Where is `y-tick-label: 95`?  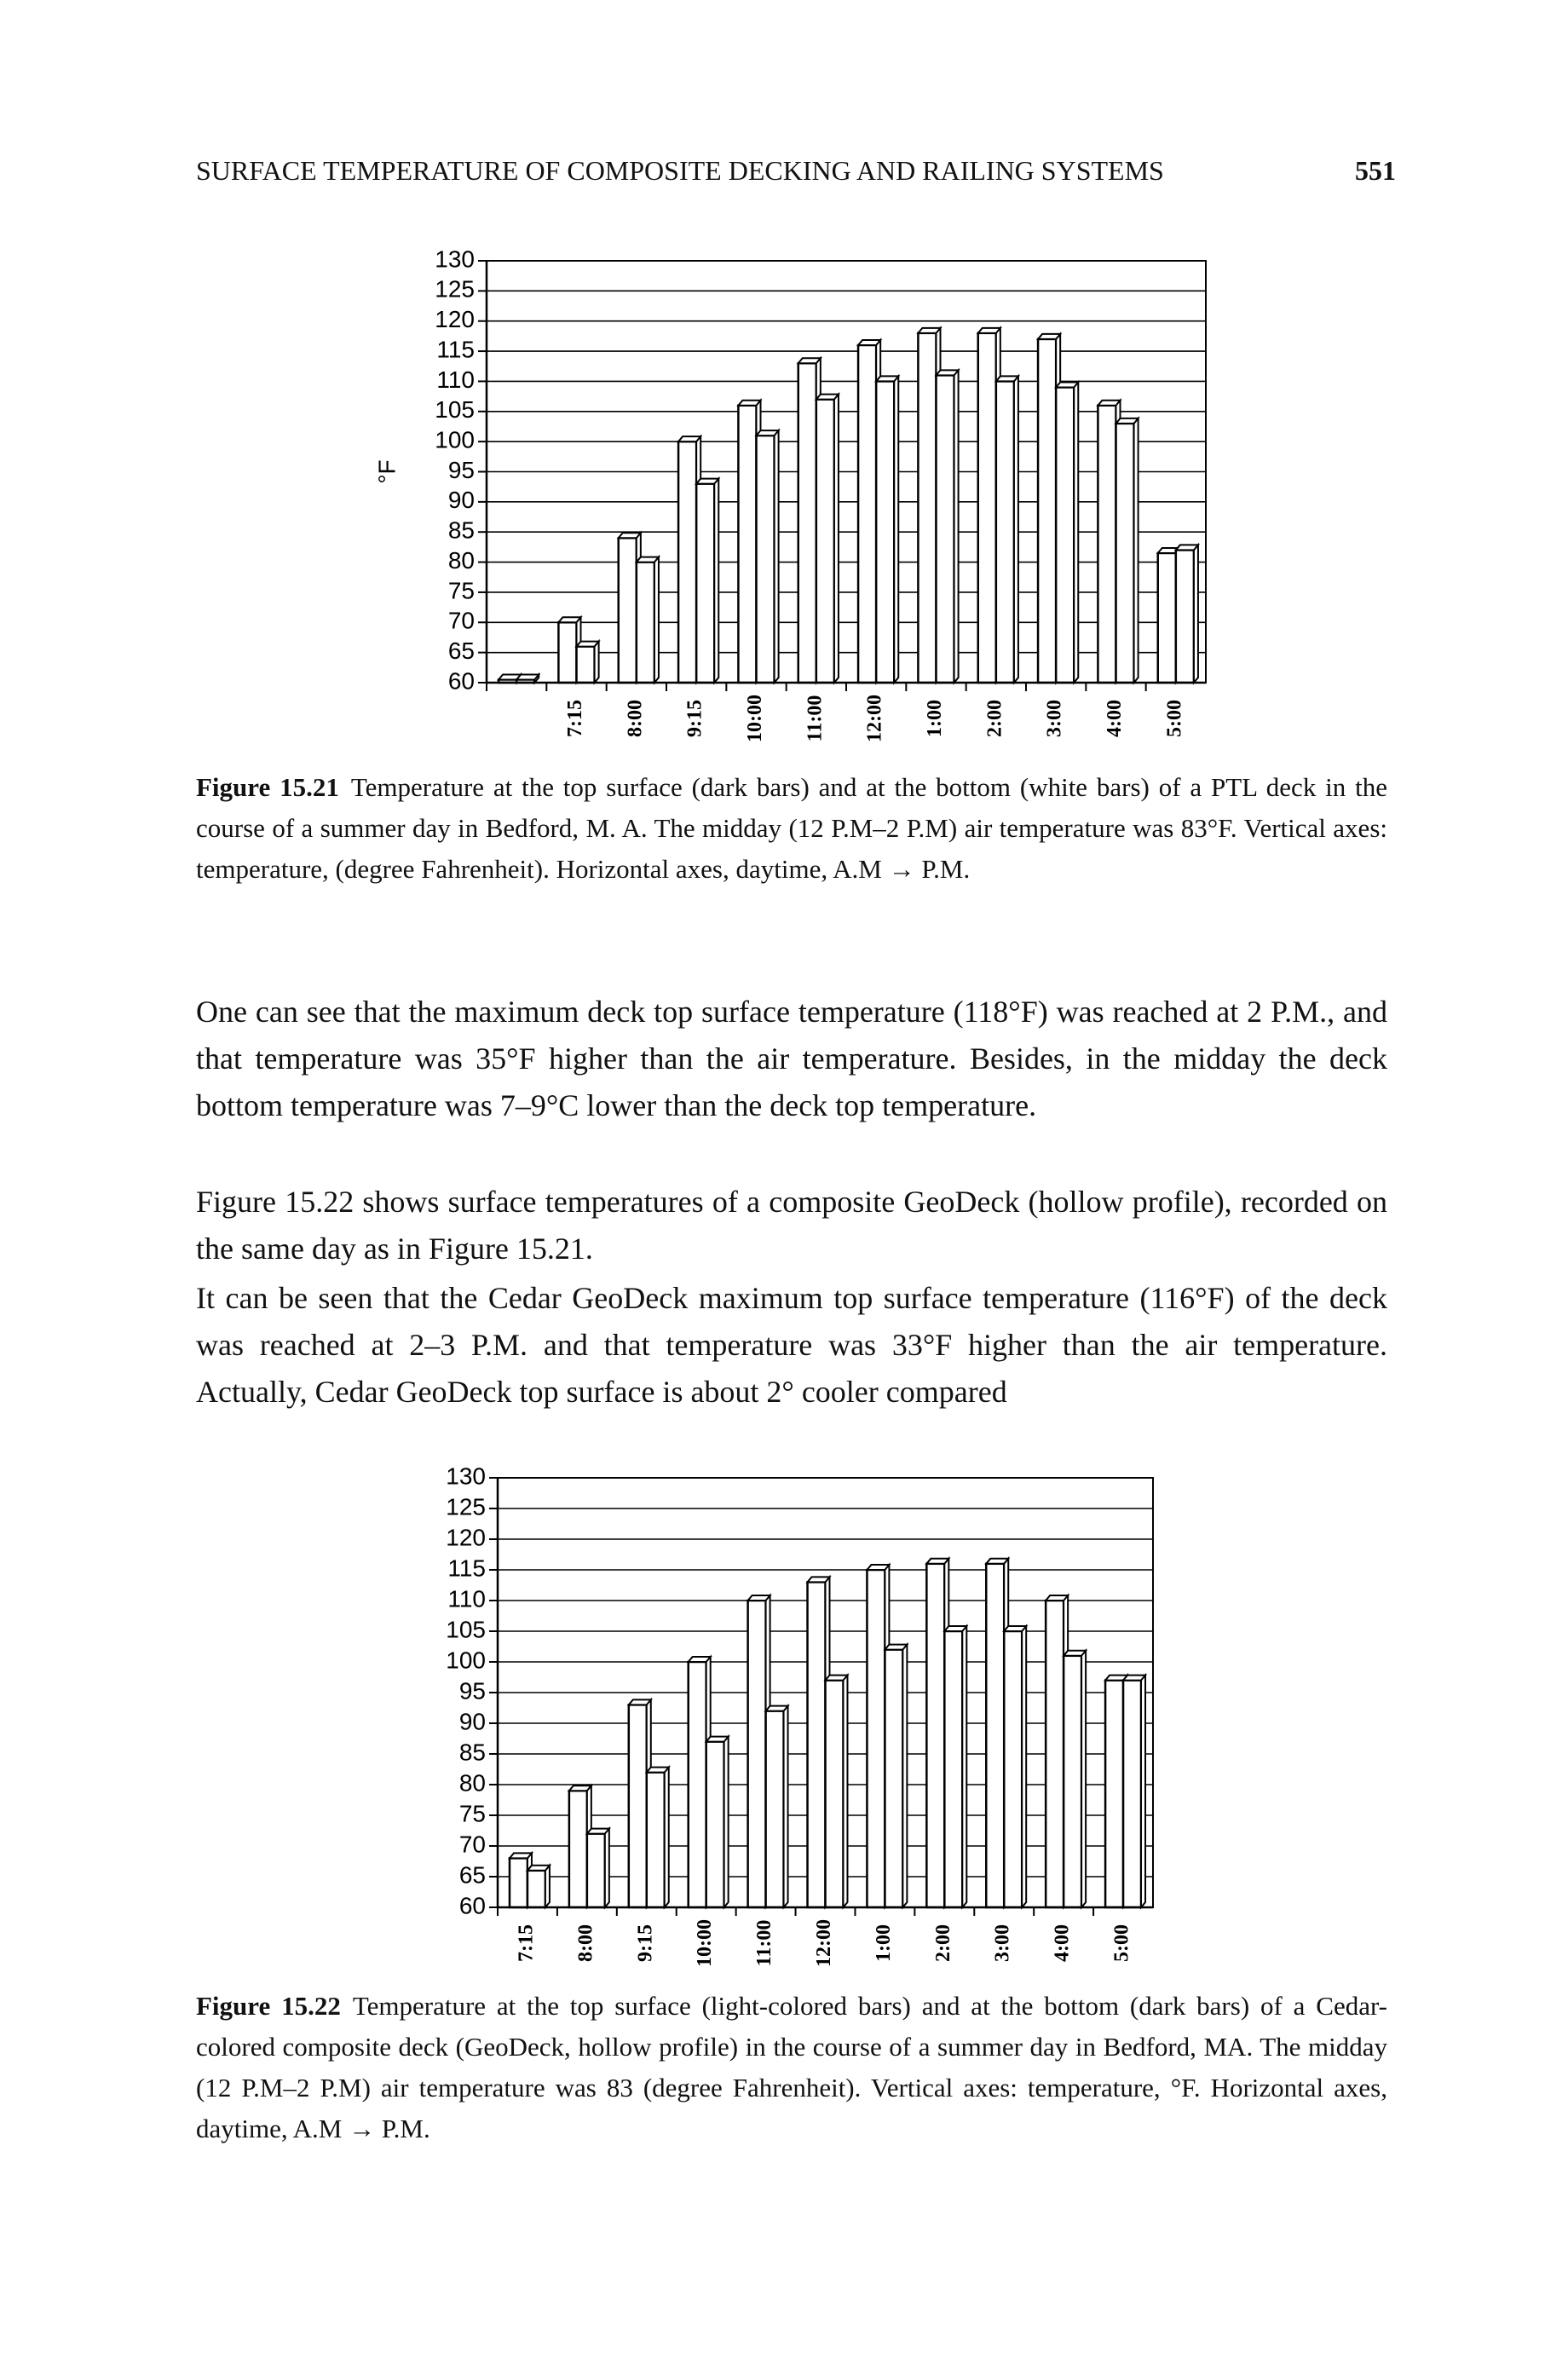 y-tick-label: 95 is located at coordinates (473, 1690).